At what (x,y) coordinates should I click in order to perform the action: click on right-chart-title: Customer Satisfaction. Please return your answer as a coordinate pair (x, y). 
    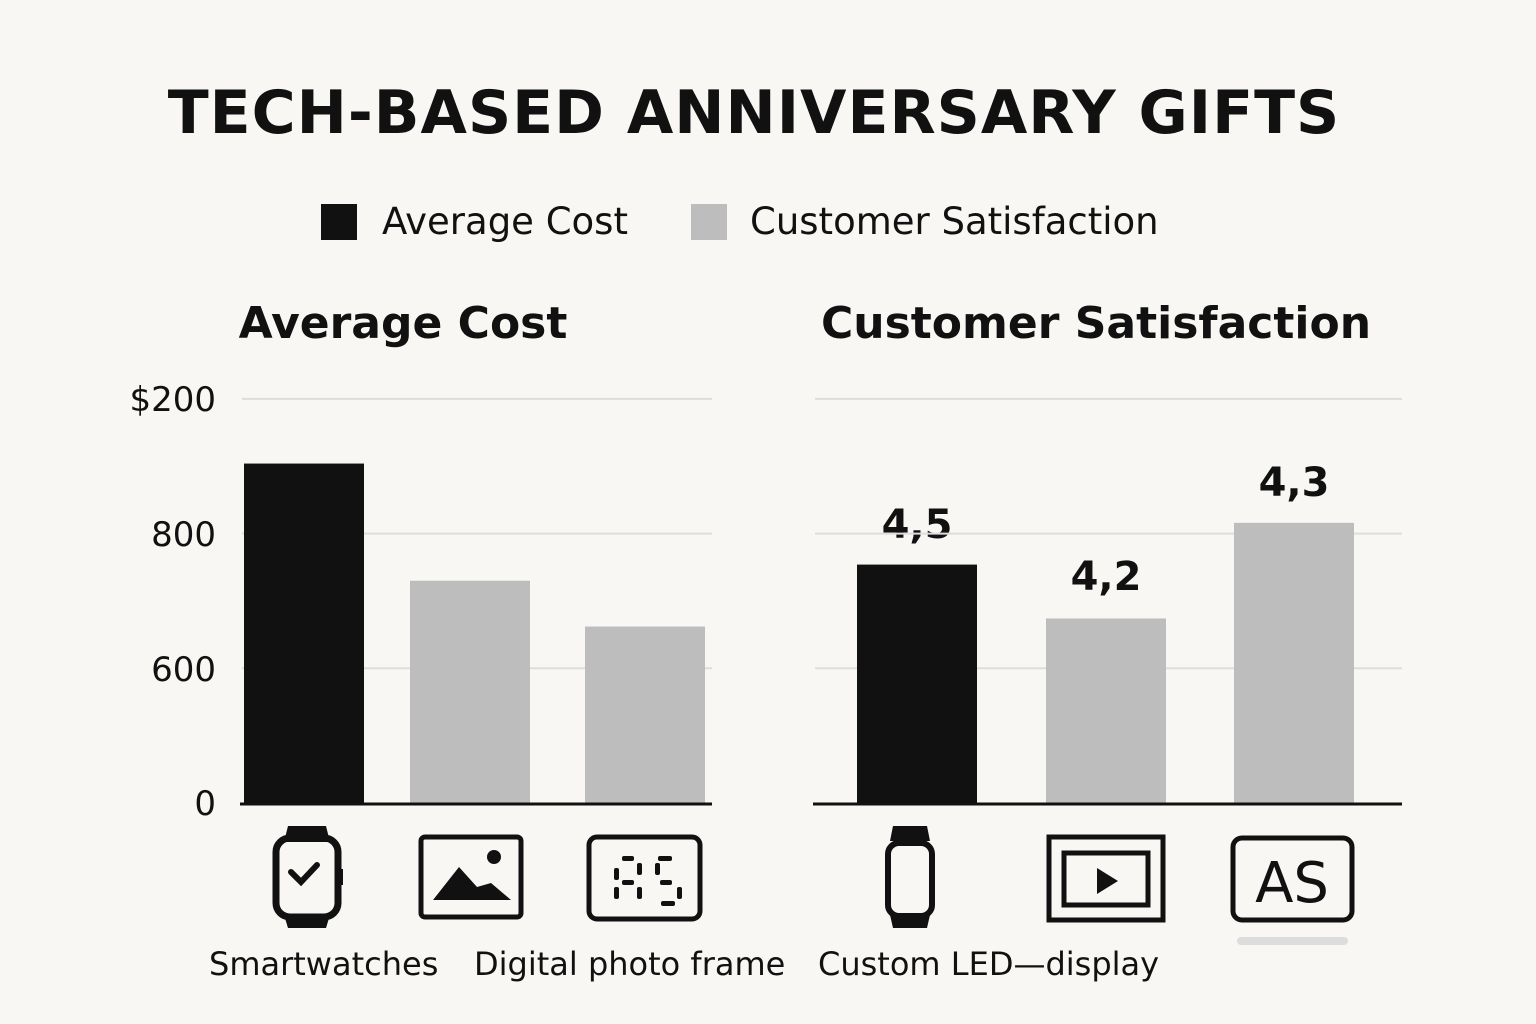
    Looking at the image, I should click on (1096, 323).